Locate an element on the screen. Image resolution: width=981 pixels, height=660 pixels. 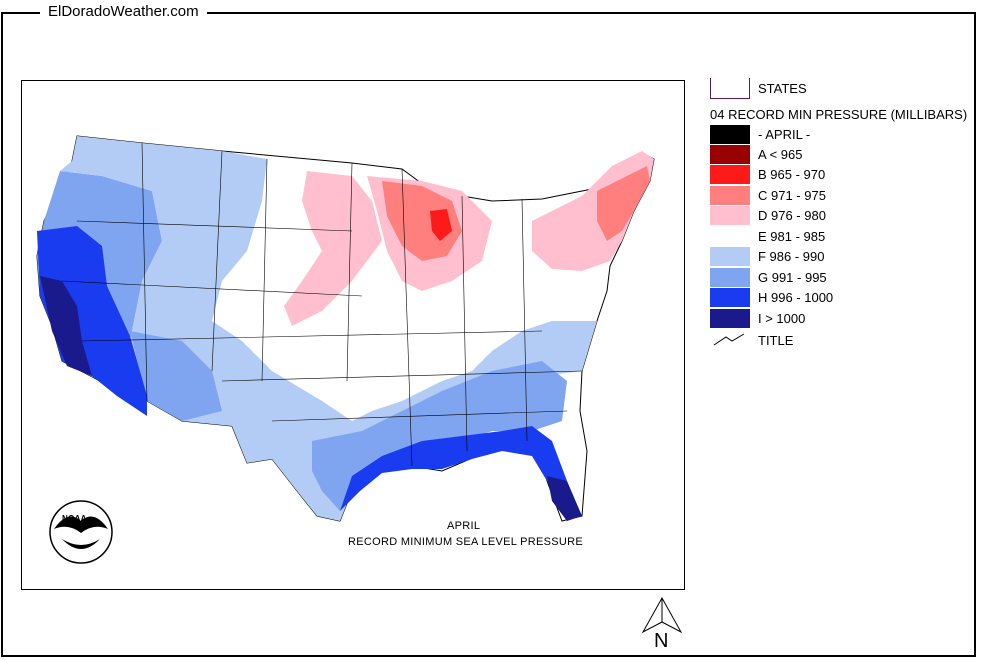
legend-class-row: I > 1000 is located at coordinates (757, 318).